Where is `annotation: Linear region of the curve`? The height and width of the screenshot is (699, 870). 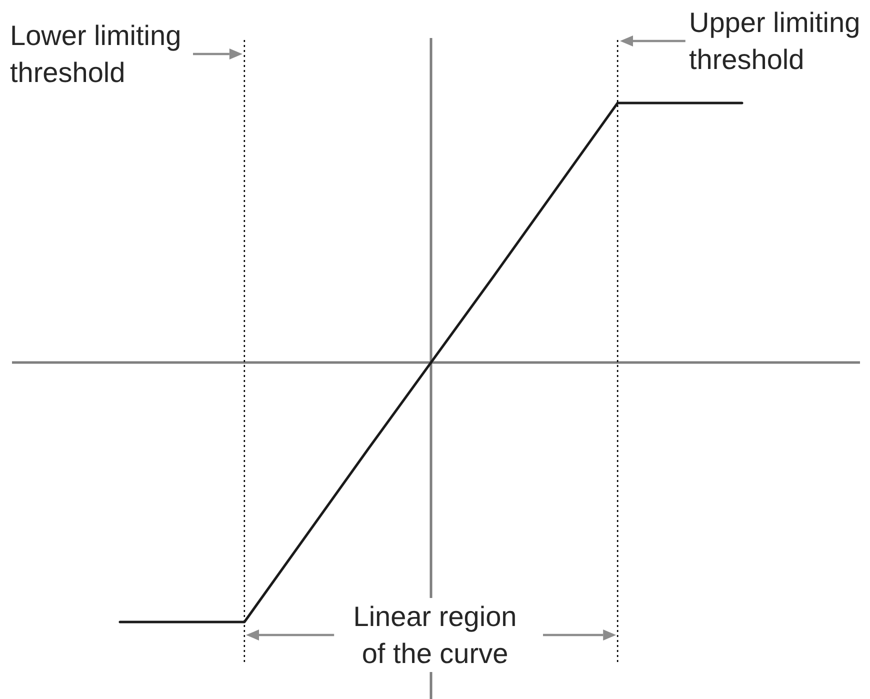 annotation: Linear region of the curve is located at coordinates (435, 635).